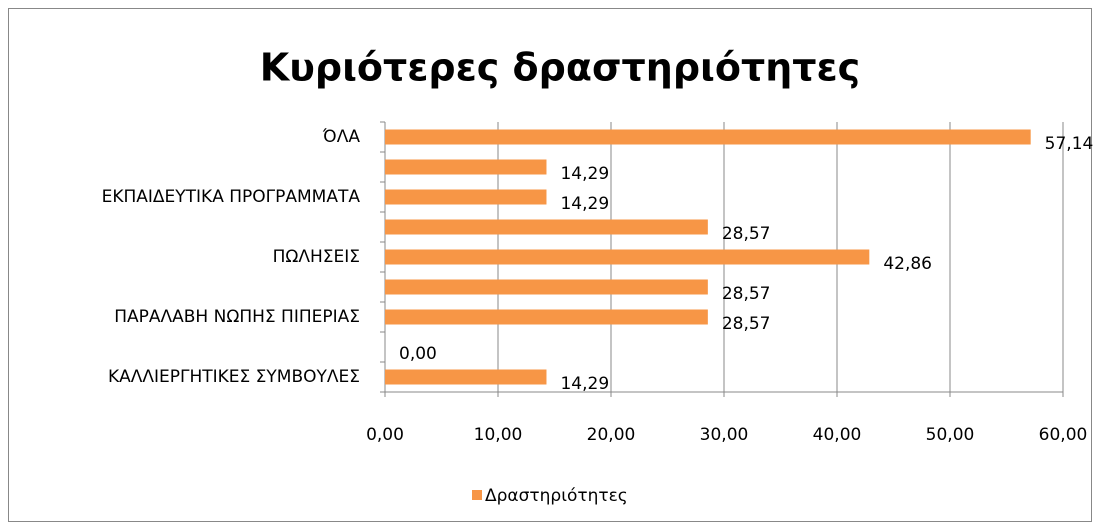 The width and height of the screenshot is (1099, 526). What do you see at coordinates (418, 354) in the screenshot?
I see `data-label: 0,00` at bounding box center [418, 354].